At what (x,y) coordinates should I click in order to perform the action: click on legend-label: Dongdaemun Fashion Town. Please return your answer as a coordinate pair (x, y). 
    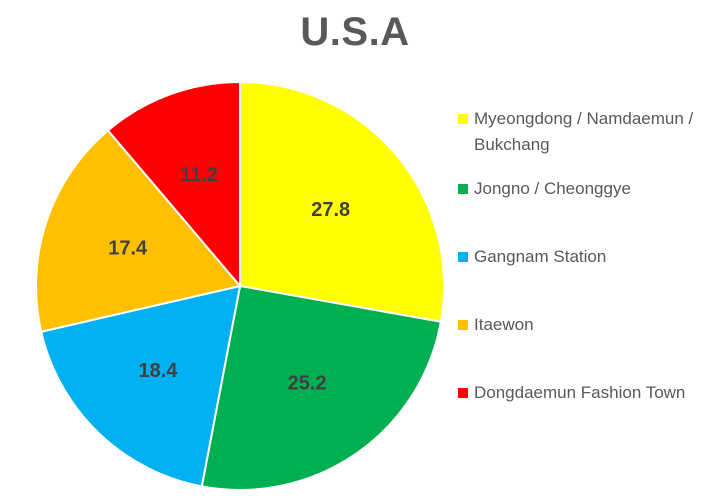
    Looking at the image, I should click on (580, 392).